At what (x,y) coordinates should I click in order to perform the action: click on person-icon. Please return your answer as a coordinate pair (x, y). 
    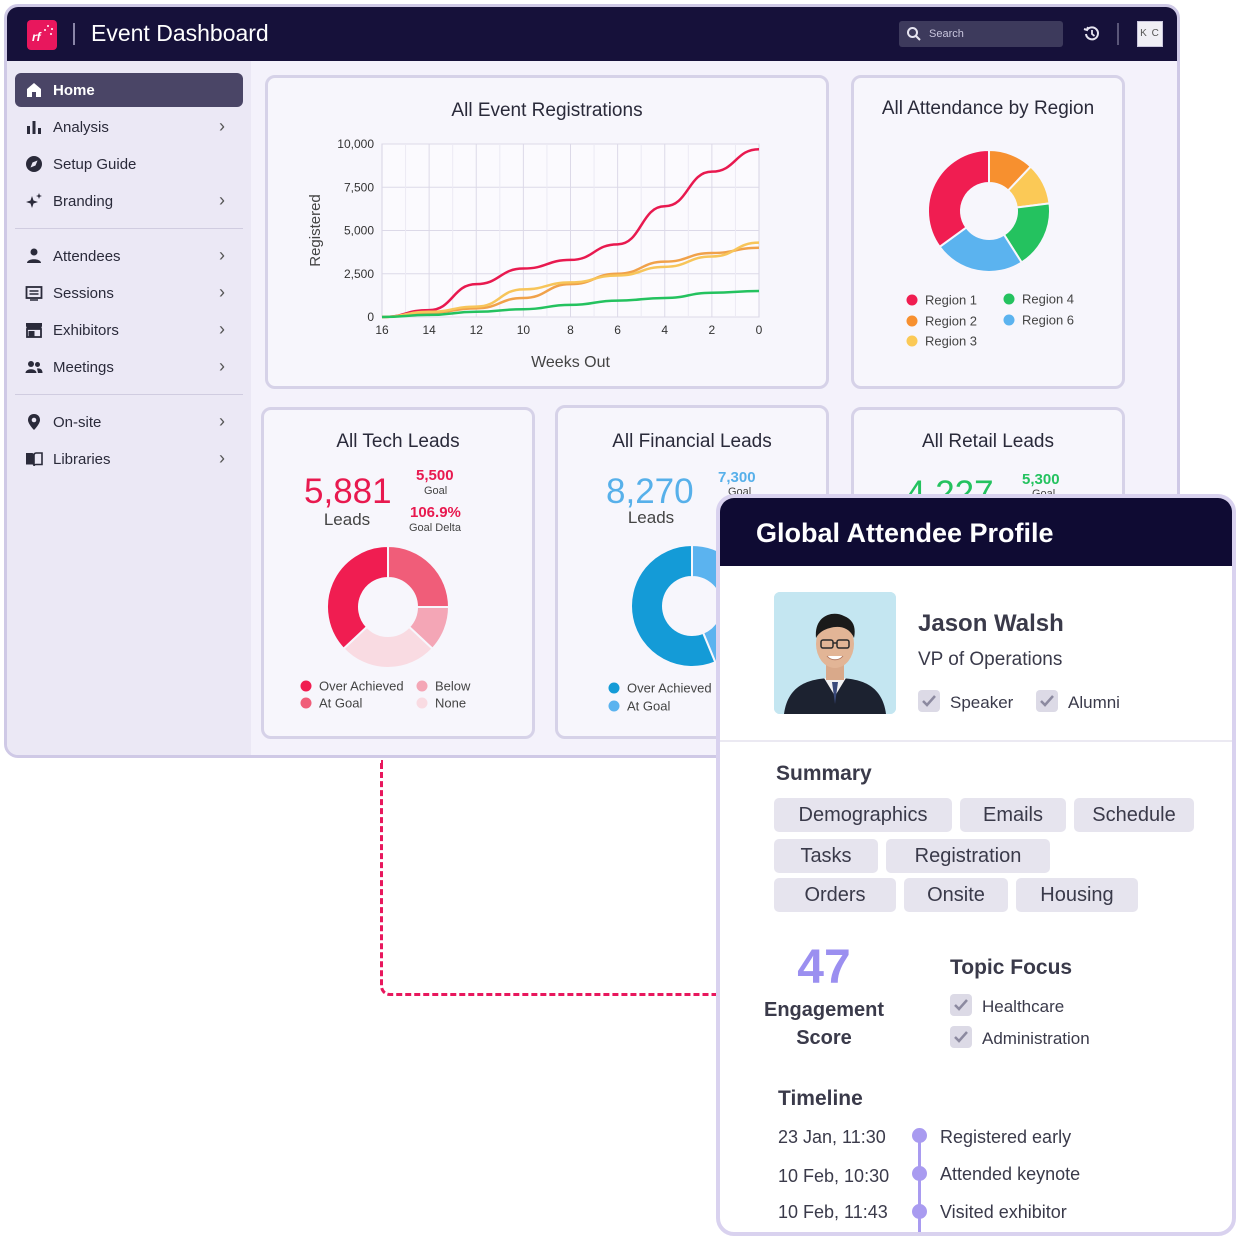
    Looking at the image, I should click on (34, 255).